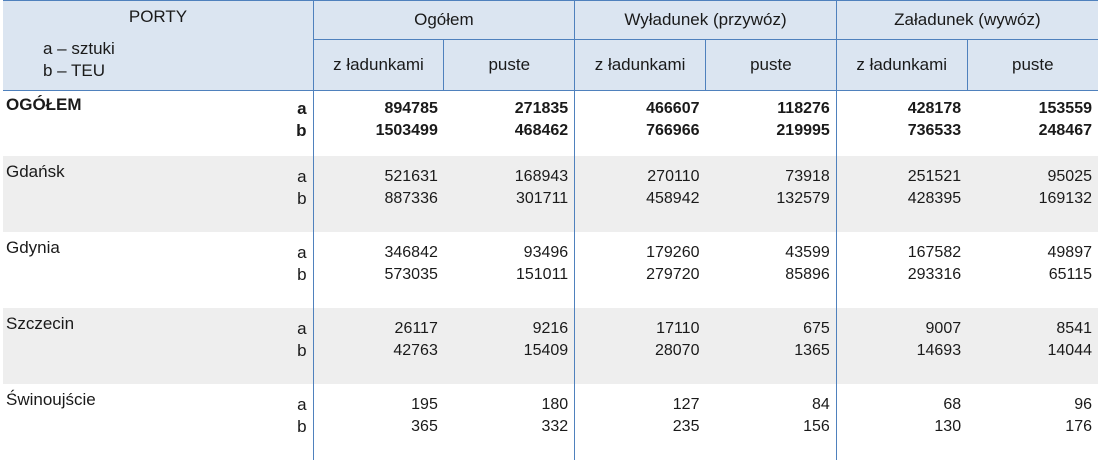 Image resolution: width=1102 pixels, height=460 pixels. I want to click on value-cell: 270110 458942, so click(640, 194).